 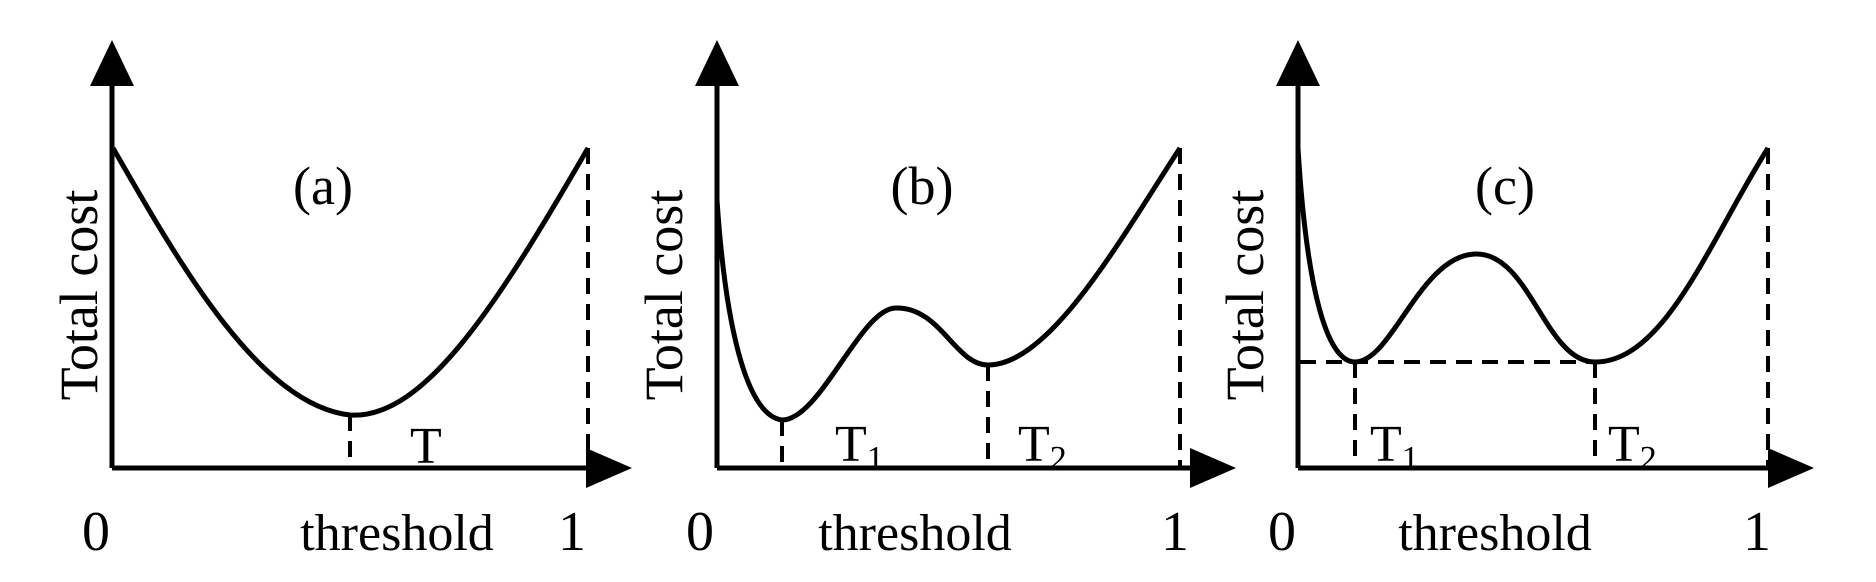 What do you see at coordinates (1791, 468) in the screenshot?
I see `panel-c-x-axis-arrow` at bounding box center [1791, 468].